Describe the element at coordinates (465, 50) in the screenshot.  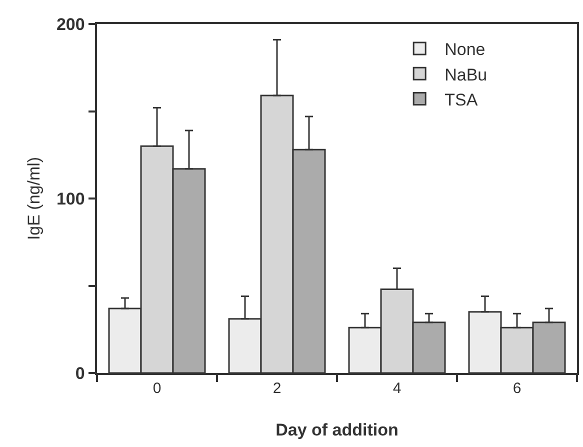
I see `legend-label: None` at that location.